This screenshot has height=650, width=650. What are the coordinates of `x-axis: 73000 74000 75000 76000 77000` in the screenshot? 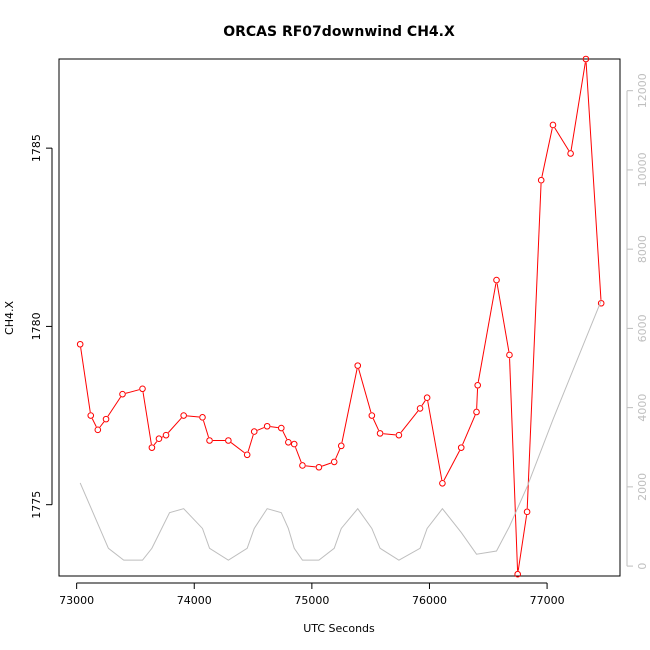 It's located at (312, 594).